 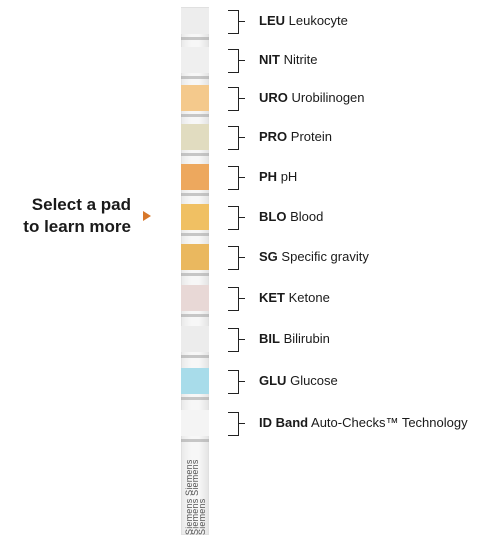 I want to click on pad-label-glu: GLU Glucose, so click(x=298, y=381).